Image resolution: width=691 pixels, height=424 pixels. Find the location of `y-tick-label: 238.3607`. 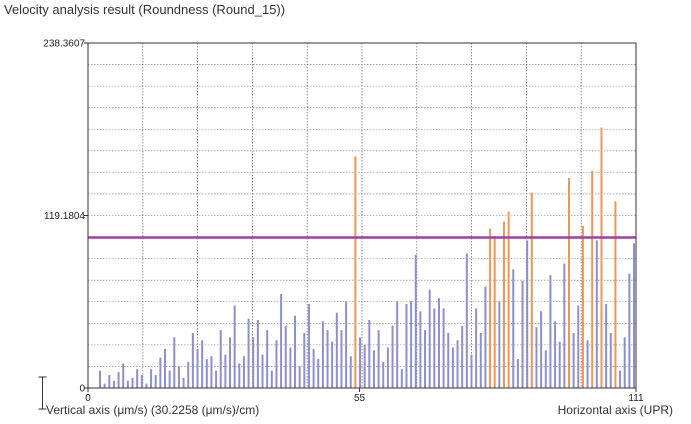

y-tick-label: 238.3607 is located at coordinates (64, 44).